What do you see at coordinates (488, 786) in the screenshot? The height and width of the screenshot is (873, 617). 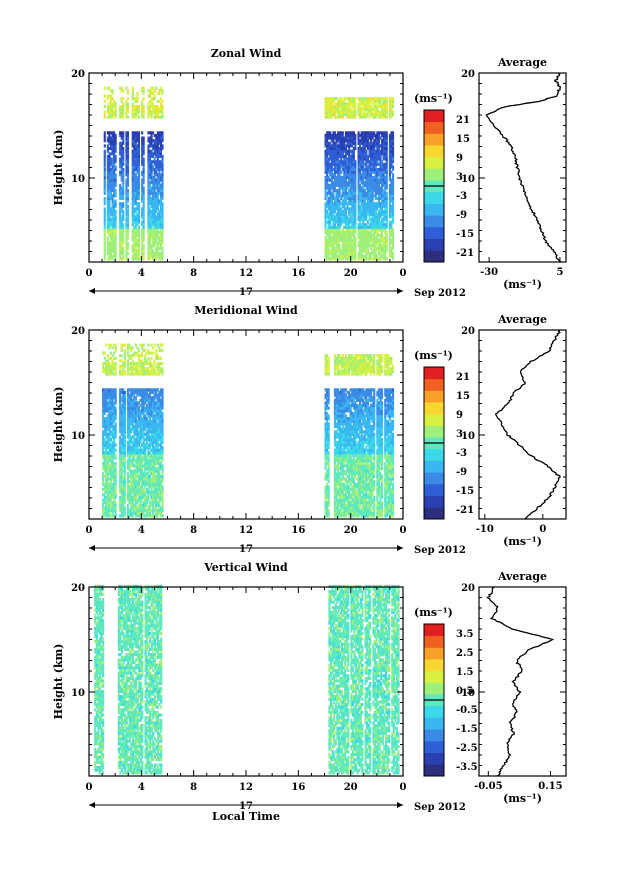 I see `average-x-tick-label: -0.05` at bounding box center [488, 786].